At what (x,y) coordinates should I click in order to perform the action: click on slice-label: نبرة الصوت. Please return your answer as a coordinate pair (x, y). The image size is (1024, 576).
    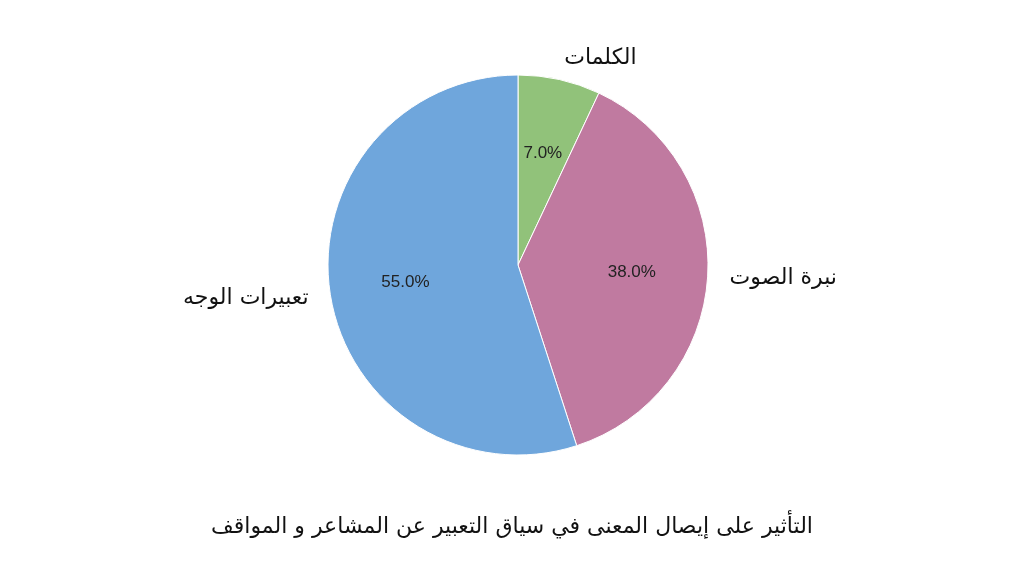
    Looking at the image, I should click on (783, 277).